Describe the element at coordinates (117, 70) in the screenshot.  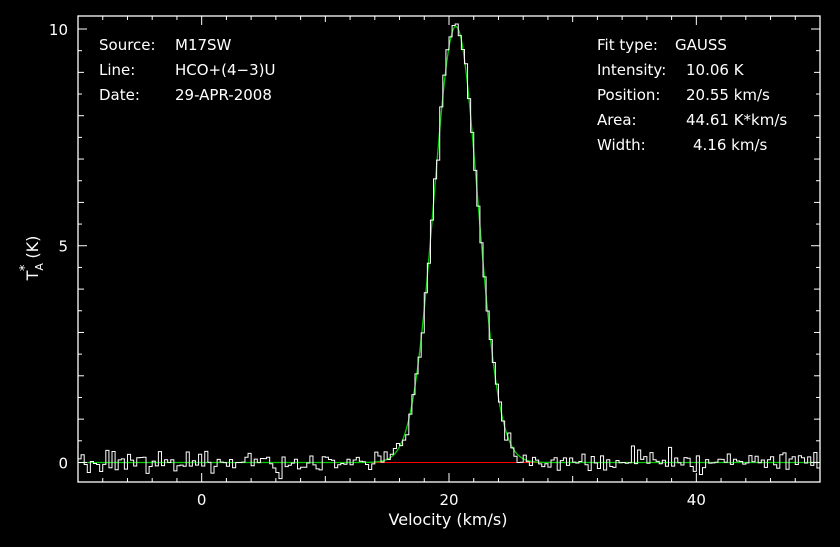
I see `info-left-label: Line:` at that location.